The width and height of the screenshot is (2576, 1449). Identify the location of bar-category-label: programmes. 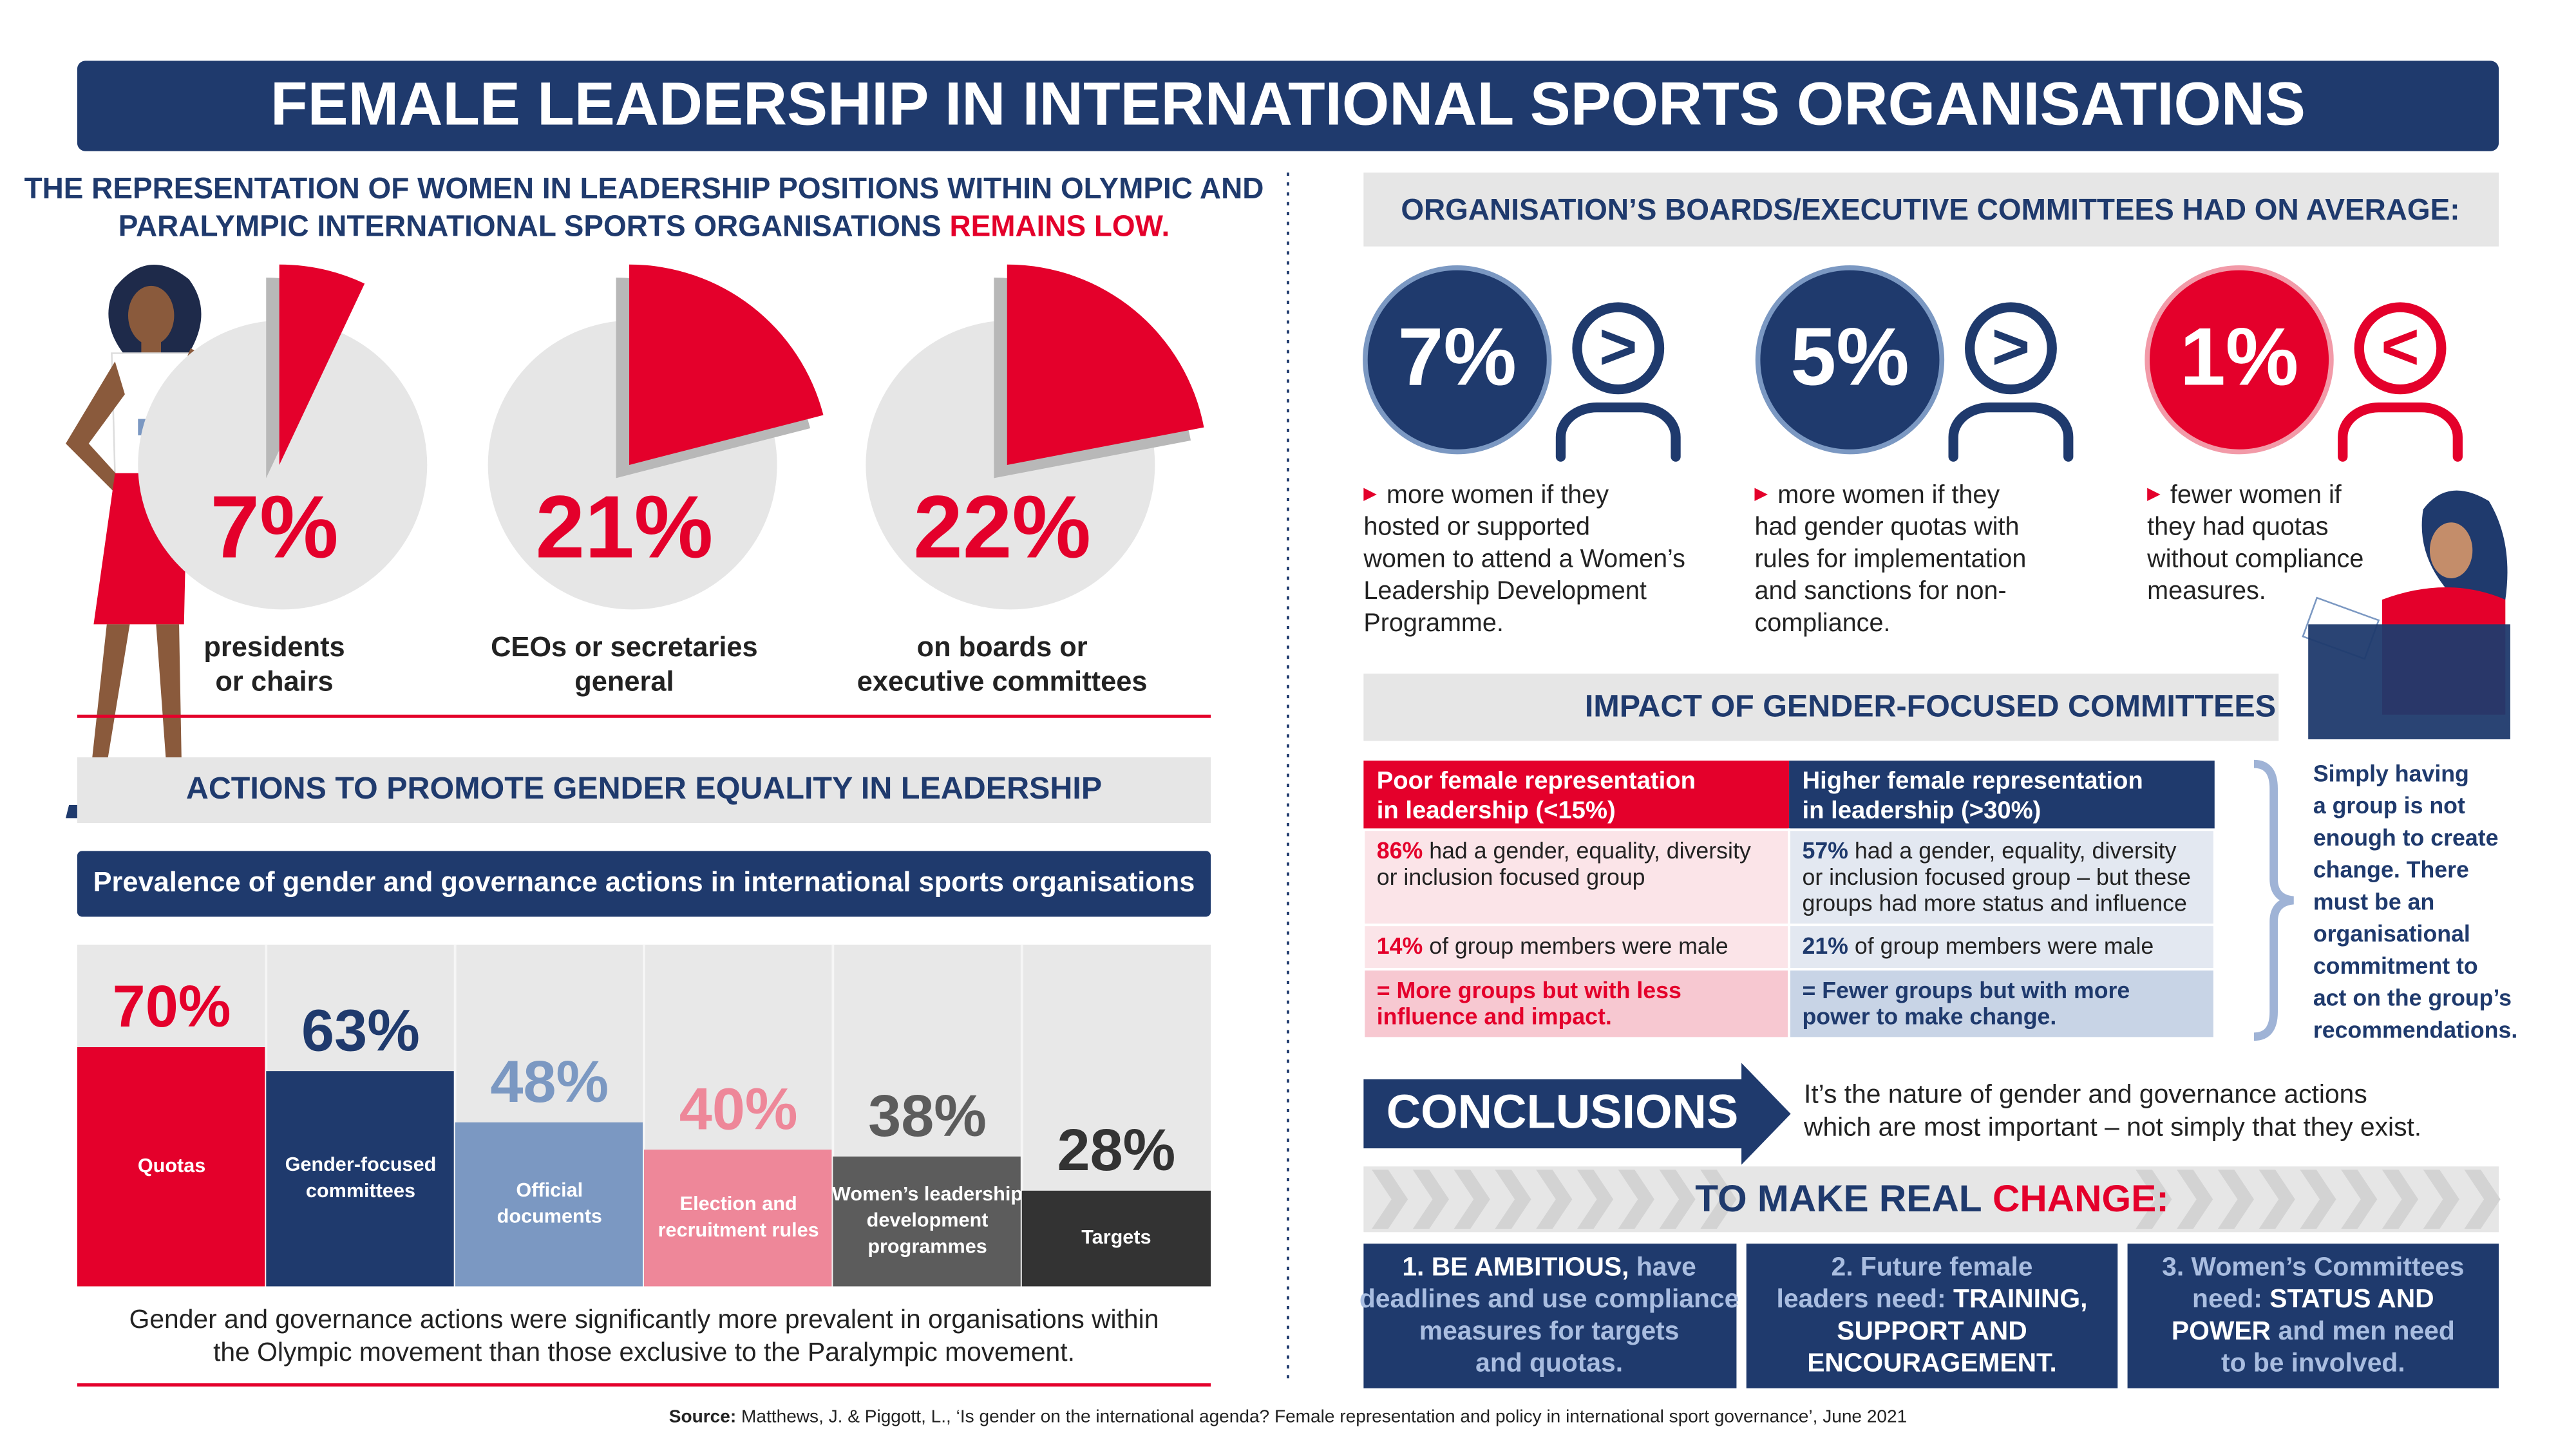
(927, 1247).